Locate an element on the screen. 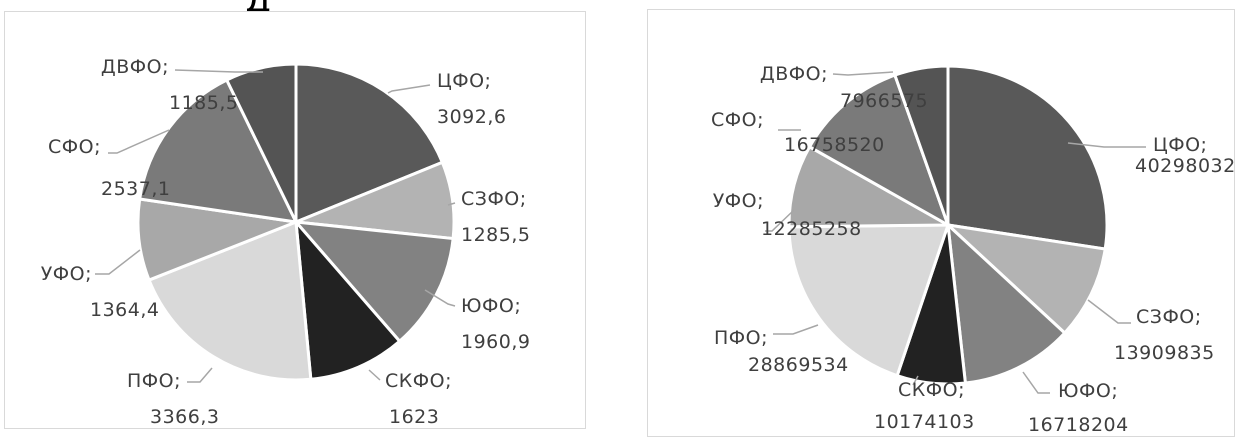 This screenshot has width=1241, height=438. slice-value-label: 1185,5 is located at coordinates (203, 103).